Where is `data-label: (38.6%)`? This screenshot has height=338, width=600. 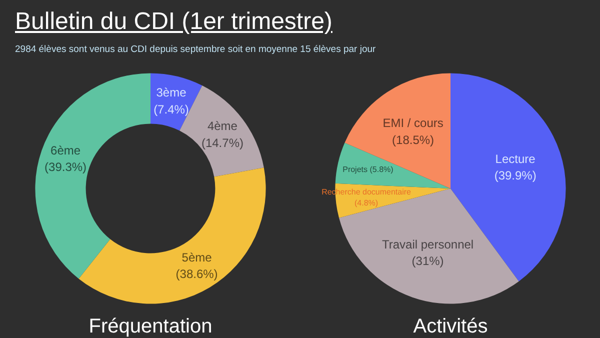 data-label: (38.6%) is located at coordinates (197, 274).